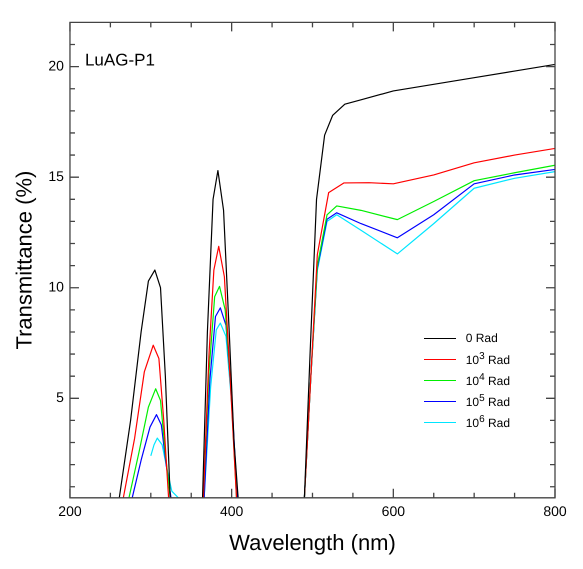 Image resolution: width=583 pixels, height=569 pixels. Describe the element at coordinates (312, 542) in the screenshot. I see `x-axis-title: Wavelength (nm)` at that location.